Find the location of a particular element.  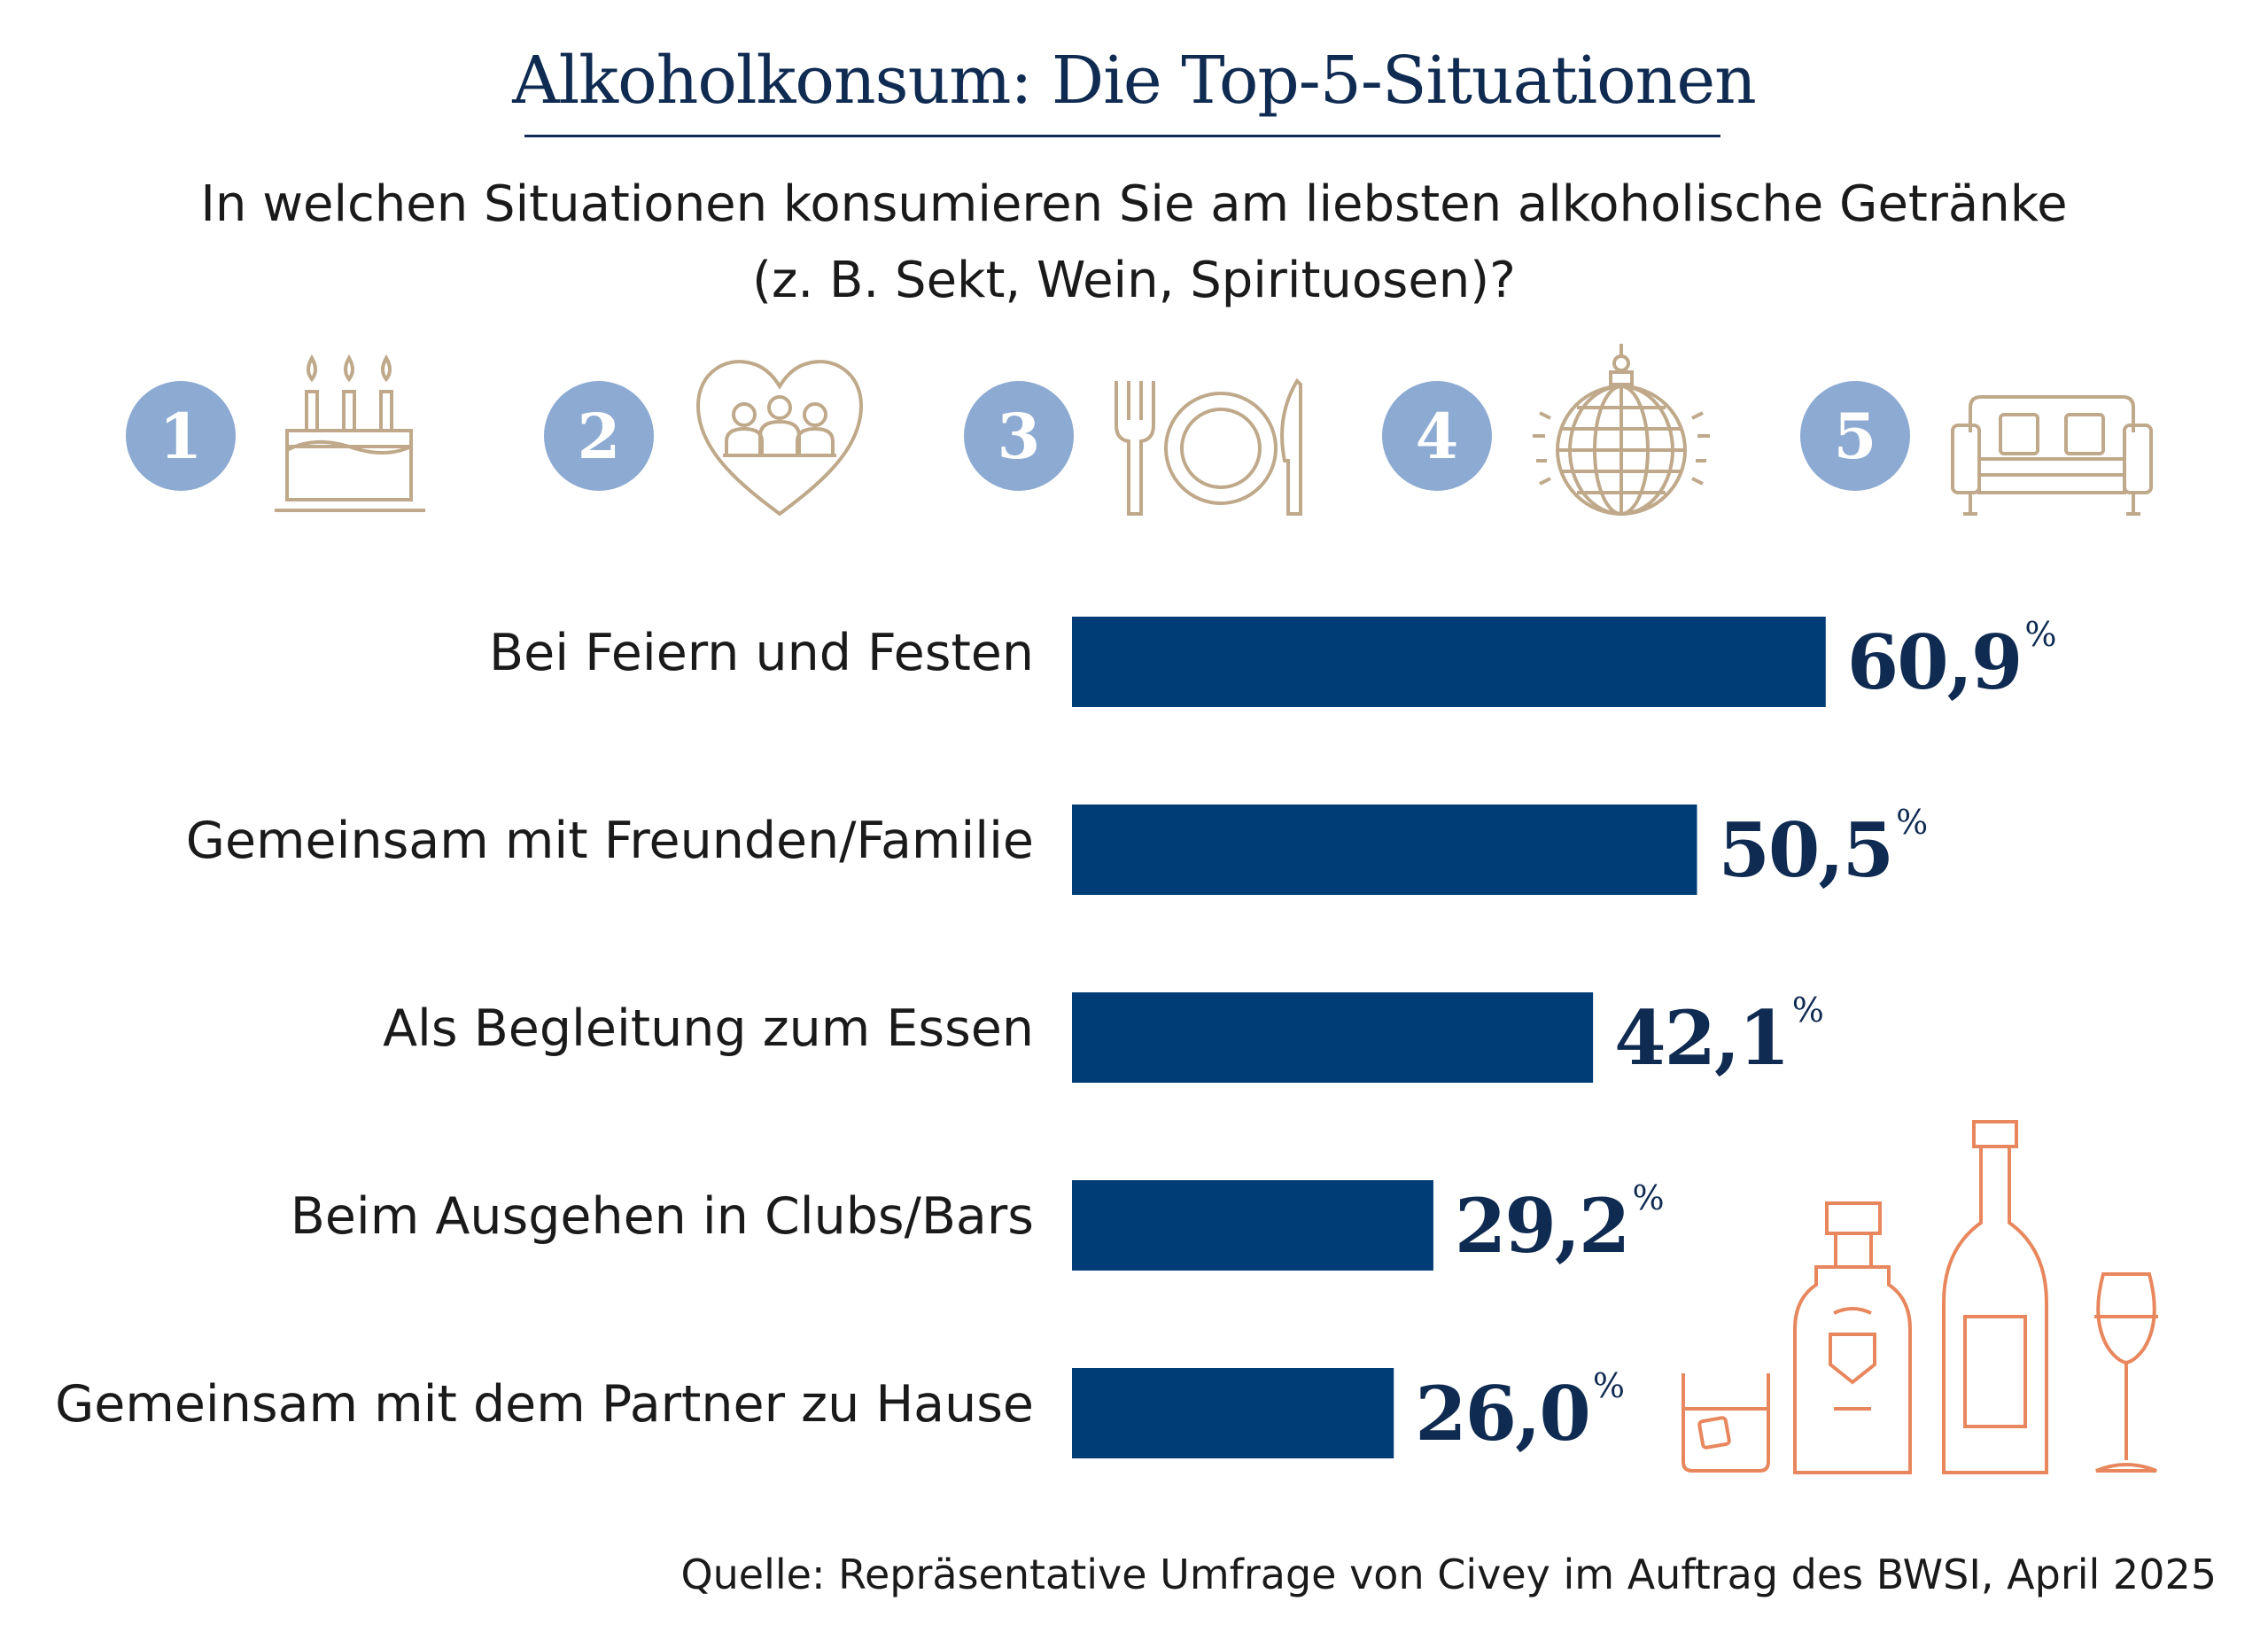

rank-badge-2: 2 is located at coordinates (599, 436).